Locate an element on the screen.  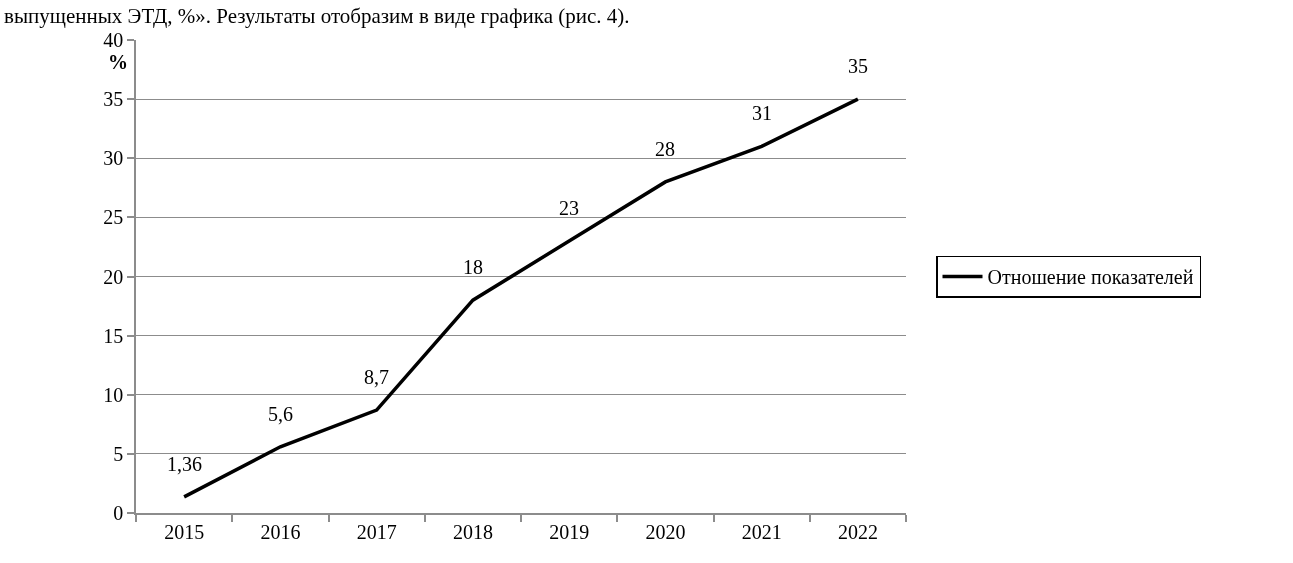
data-label: 5,6 is located at coordinates (280, 414).